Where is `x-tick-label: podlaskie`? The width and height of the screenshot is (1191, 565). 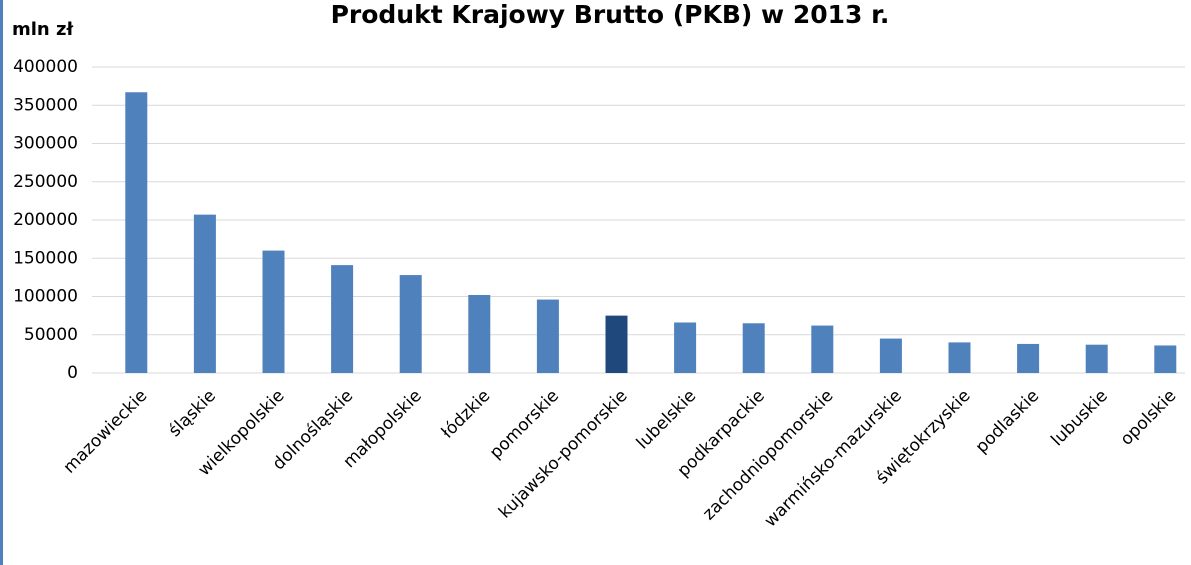 x-tick-label: podlaskie is located at coordinates (1007, 421).